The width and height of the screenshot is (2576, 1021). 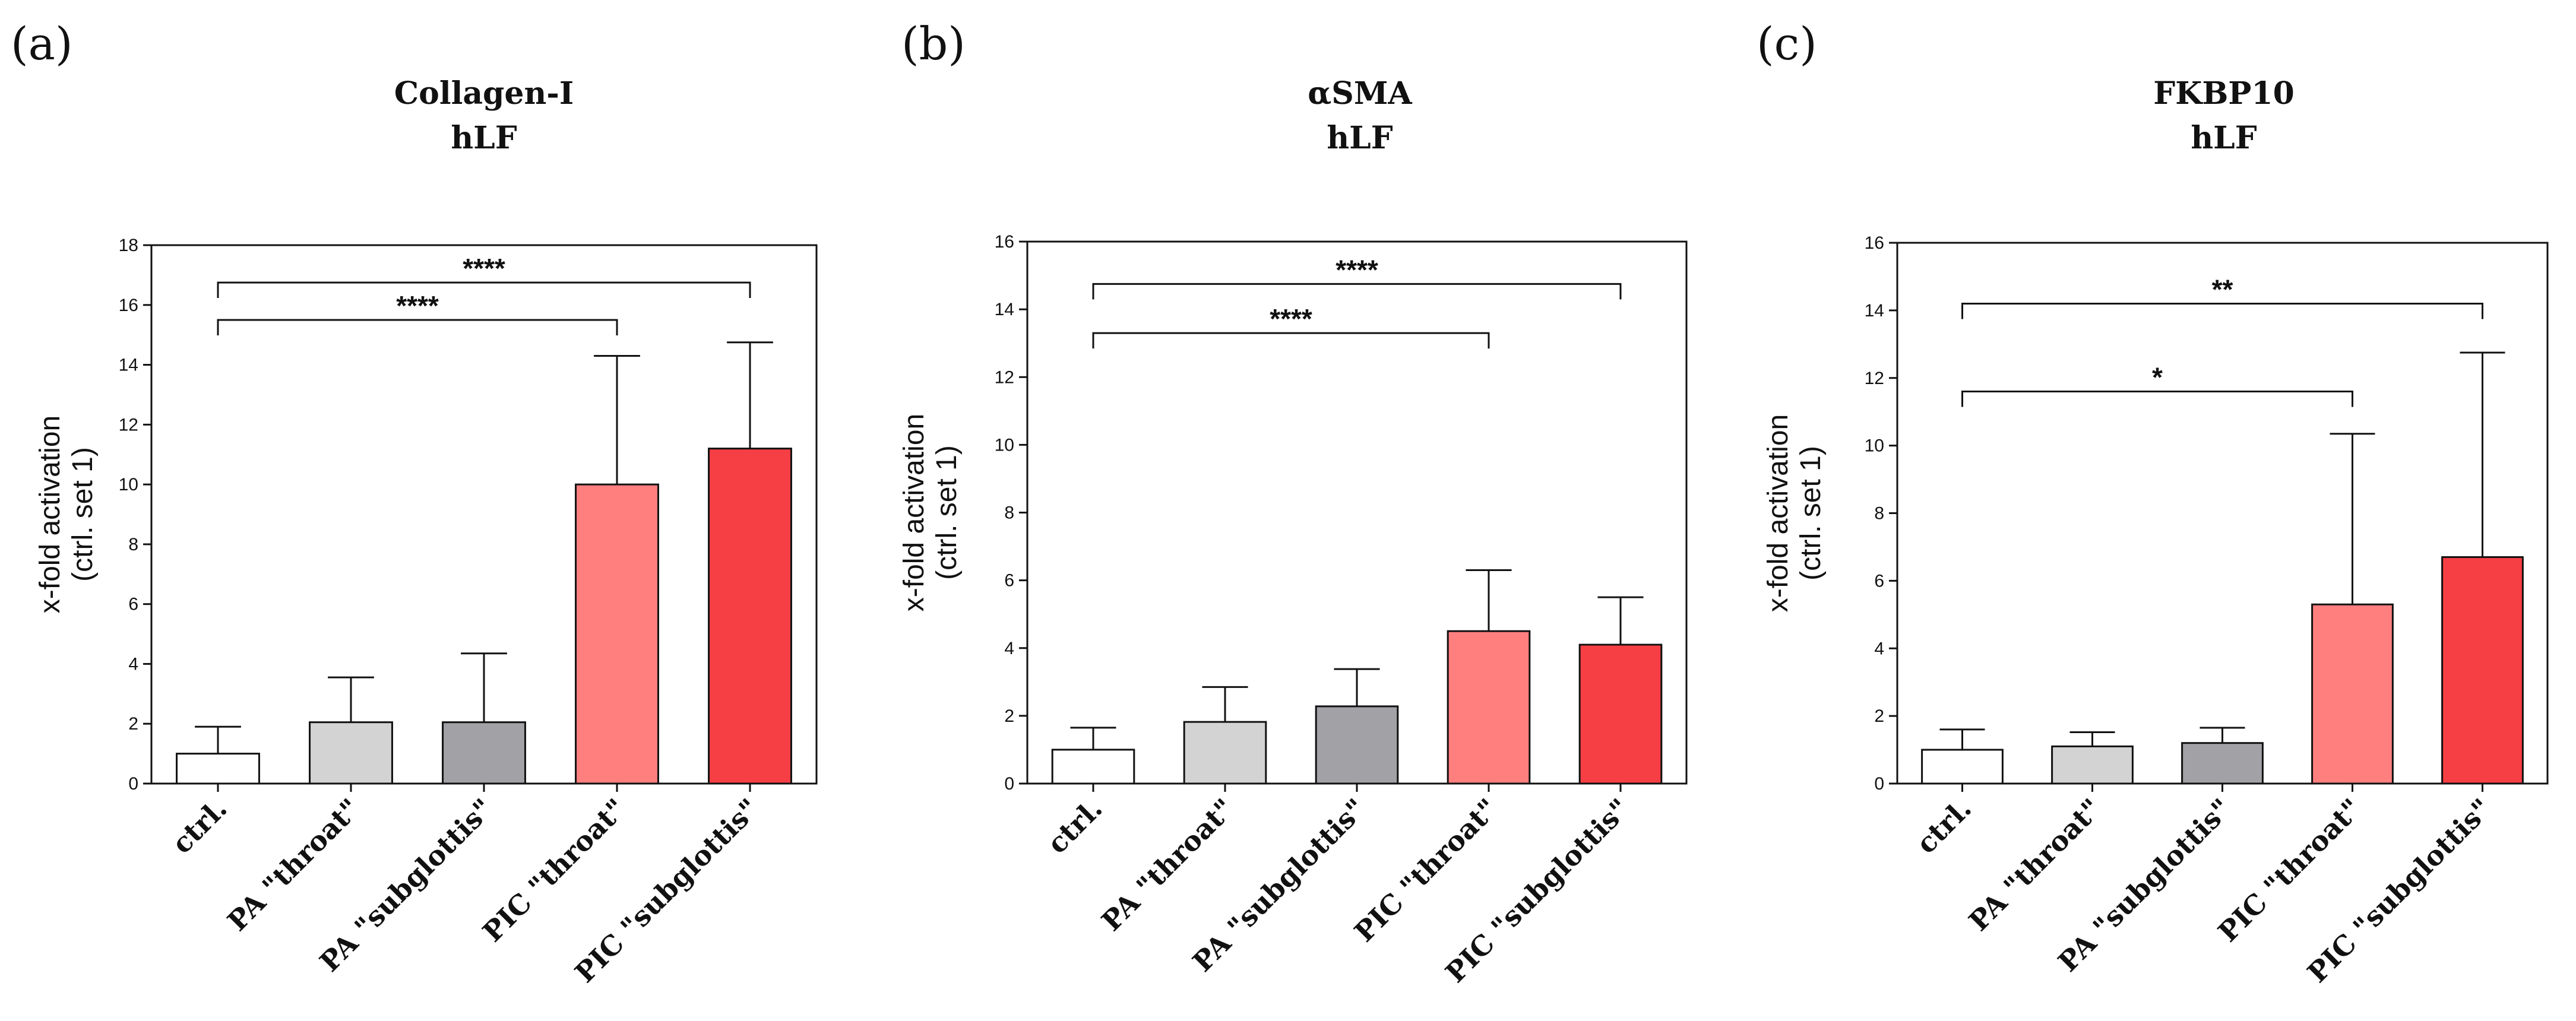 I want to click on panel-letter: (a), so click(x=42, y=43).